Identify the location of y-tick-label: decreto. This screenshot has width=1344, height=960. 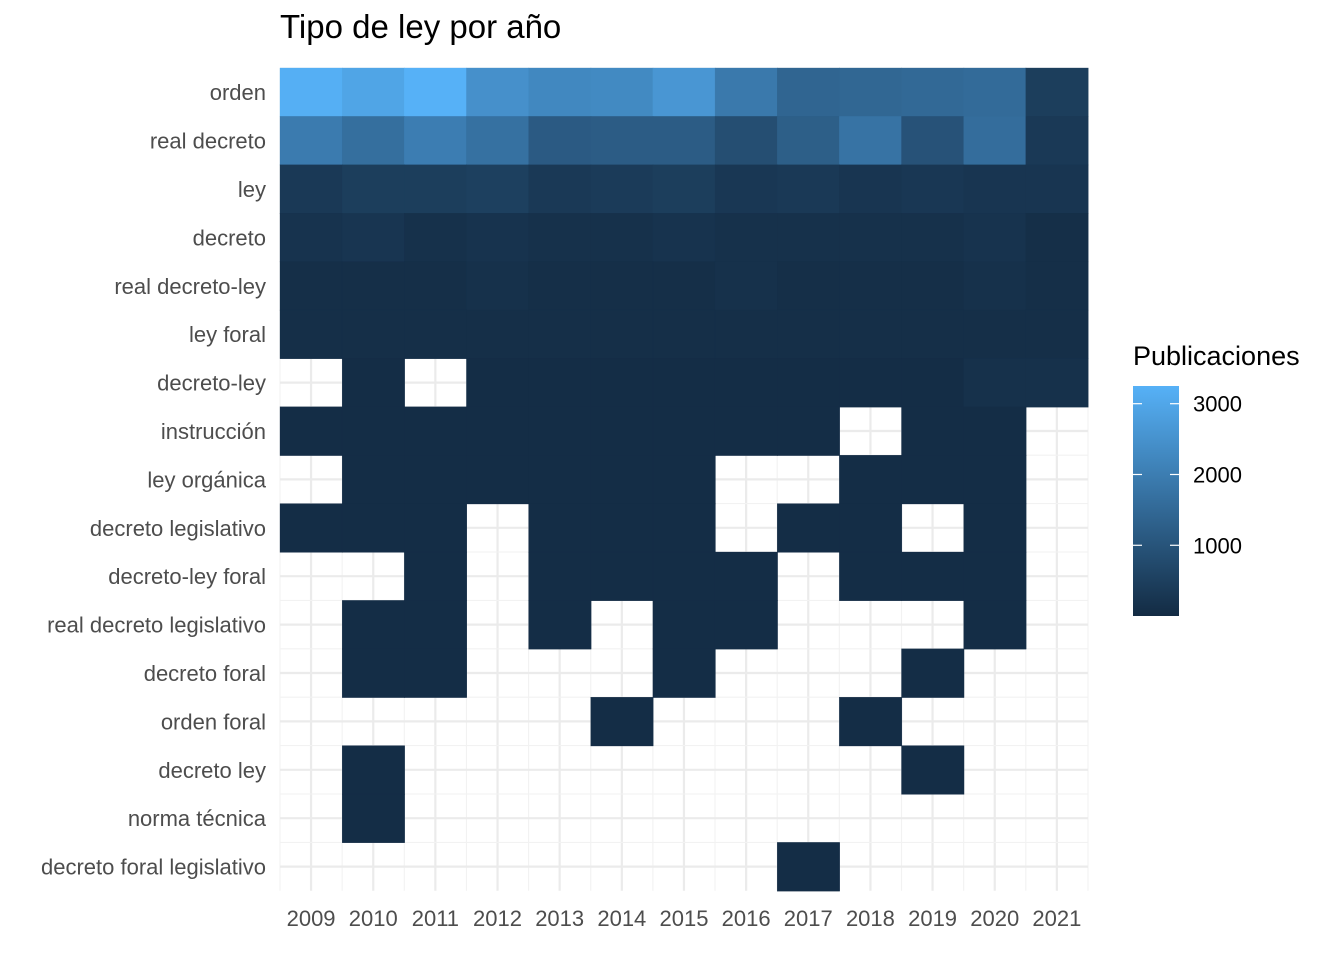
(229, 237).